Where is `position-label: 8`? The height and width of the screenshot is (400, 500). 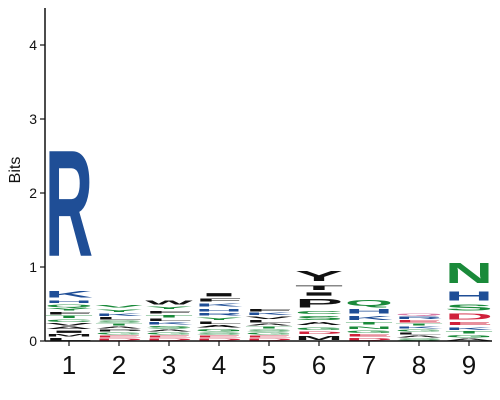
position-label: 8 is located at coordinates (419, 365).